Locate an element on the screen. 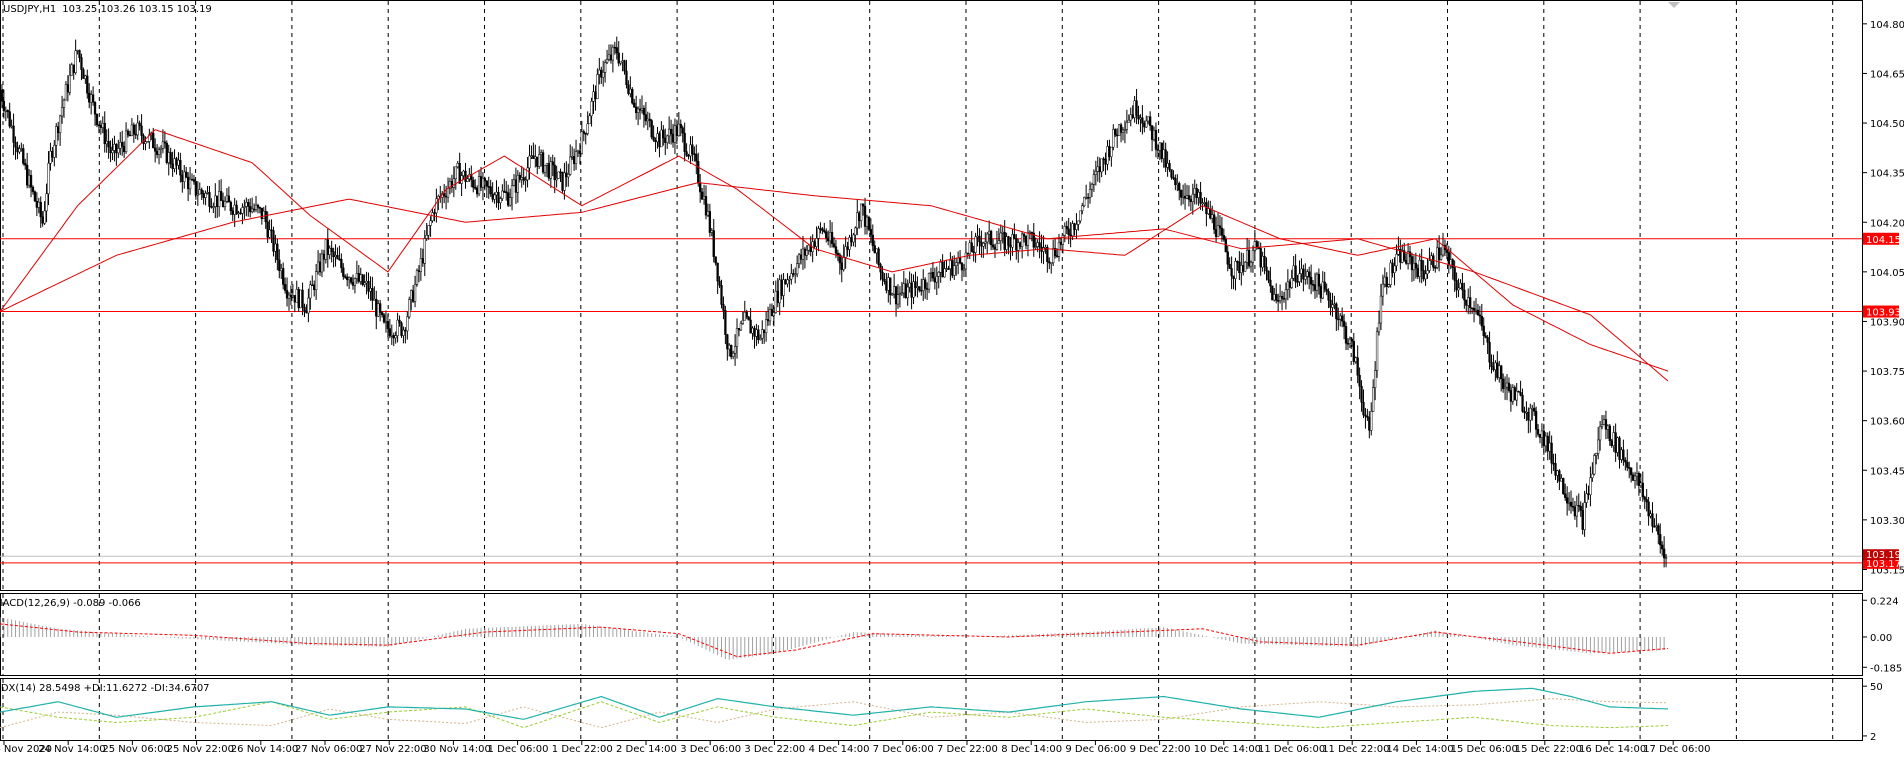 This screenshot has height=760, width=1904. x-tick-label: 7 Dec 22:00 is located at coordinates (967, 749).